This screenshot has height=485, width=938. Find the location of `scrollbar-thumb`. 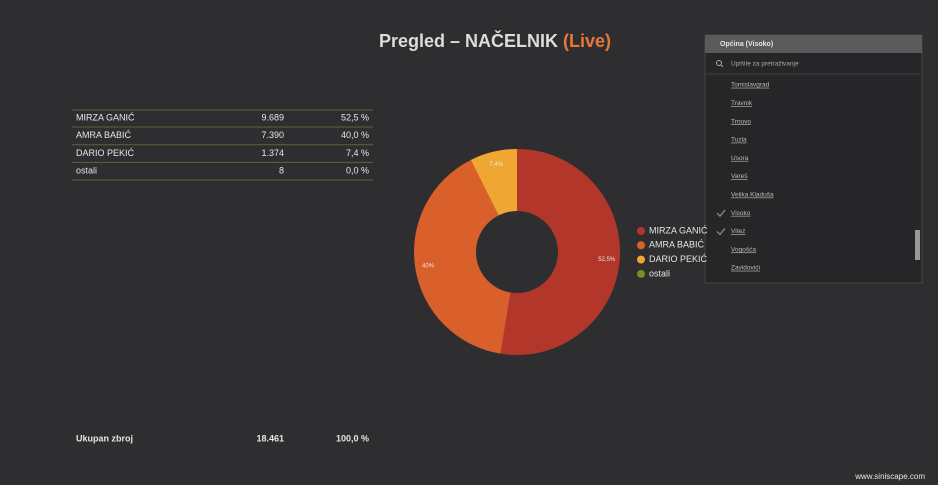

scrollbar-thumb is located at coordinates (917, 245).